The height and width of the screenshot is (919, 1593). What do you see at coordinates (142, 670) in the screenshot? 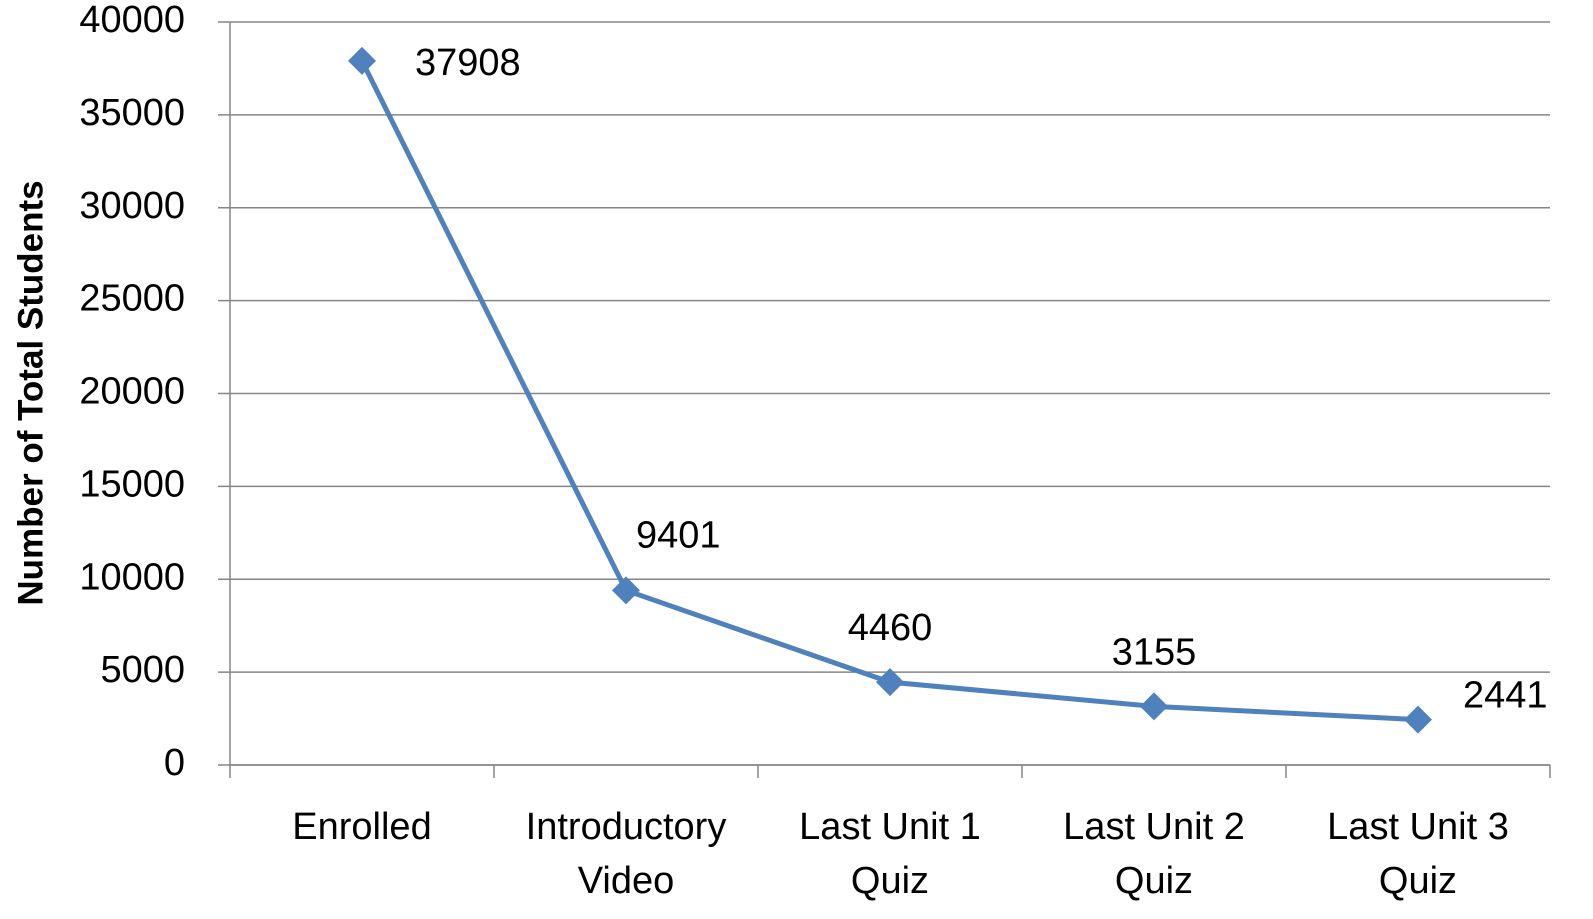
I see `y-tick-label: 5000` at bounding box center [142, 670].